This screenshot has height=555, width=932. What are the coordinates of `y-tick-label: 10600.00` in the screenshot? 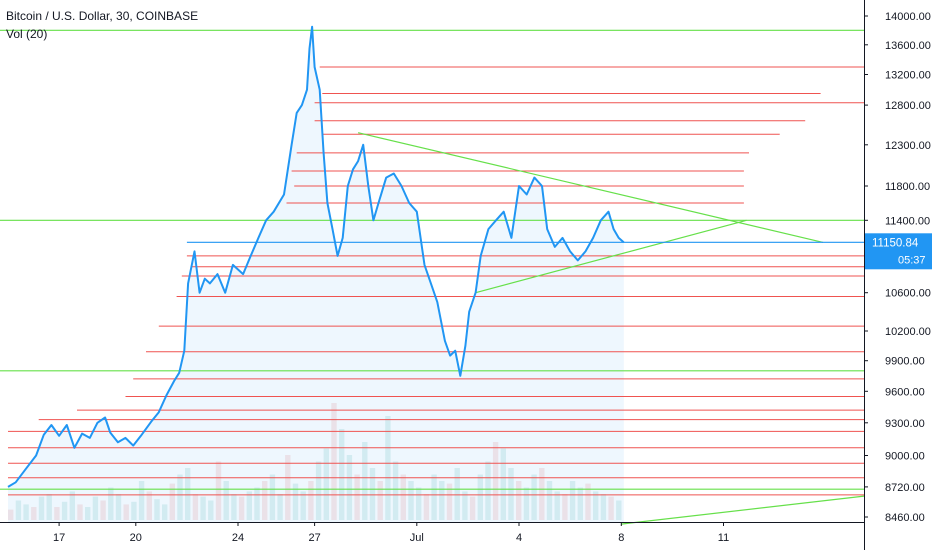 It's located at (908, 294).